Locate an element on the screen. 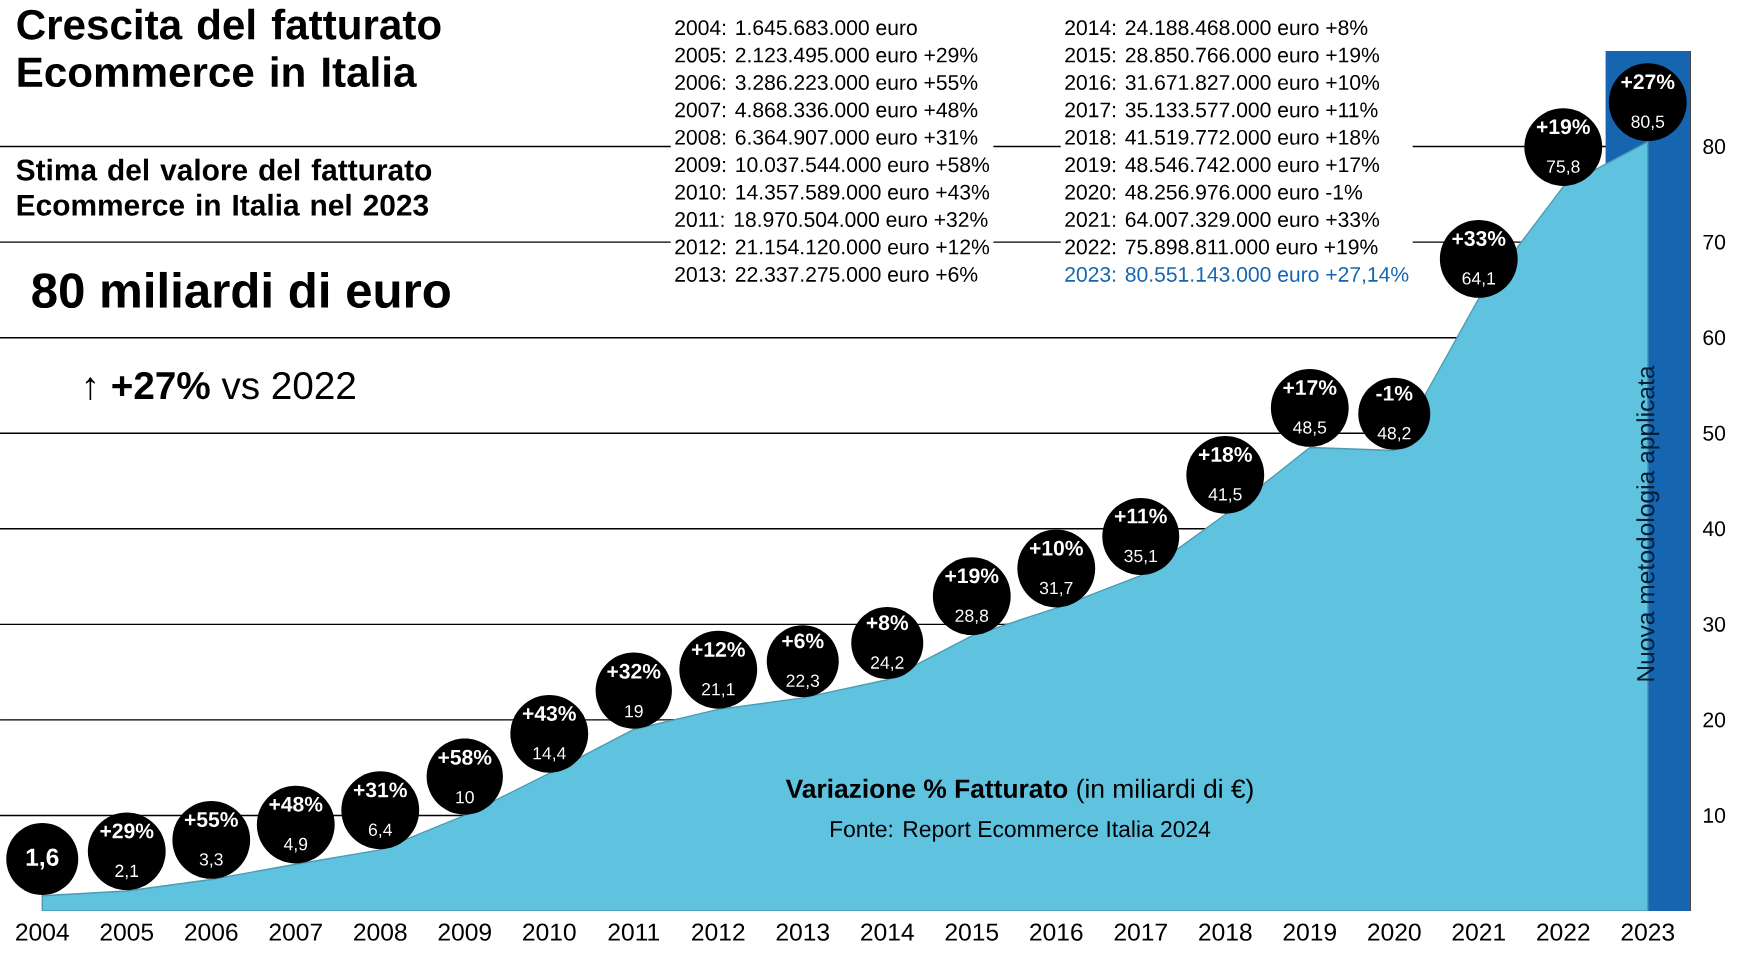 The width and height of the screenshot is (1762, 966). annotation: 2008: 6.364.907.000 euro +31% is located at coordinates (826, 137).